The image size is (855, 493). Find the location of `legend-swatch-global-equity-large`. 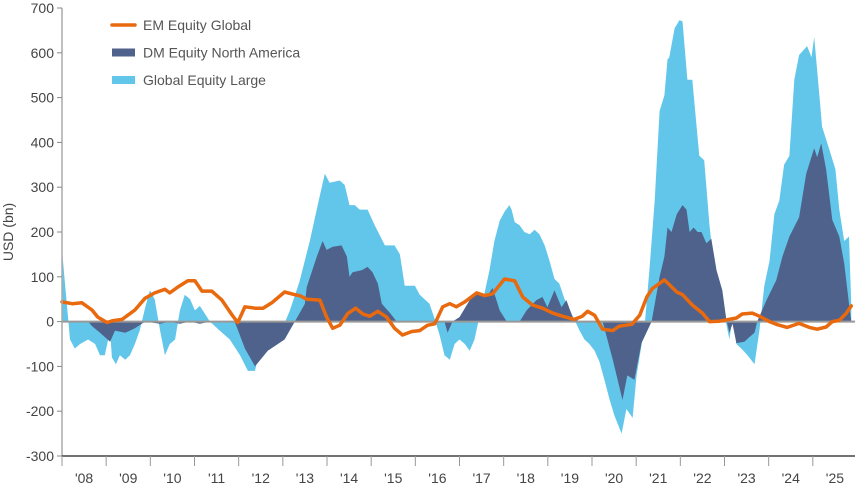

legend-swatch-global-equity-large is located at coordinates (123, 80).